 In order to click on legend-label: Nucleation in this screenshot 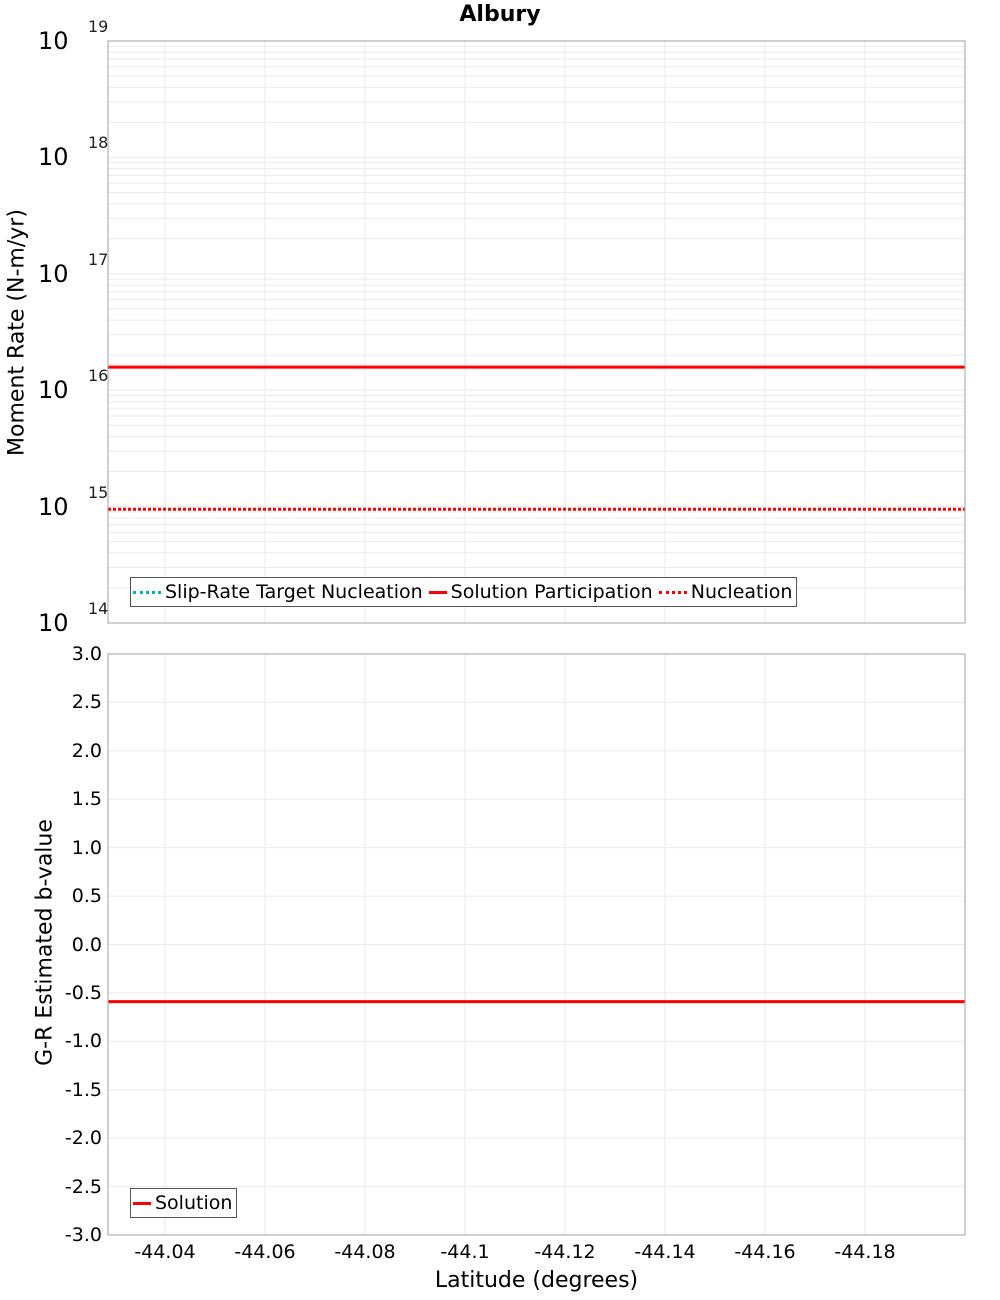, I will do `click(741, 592)`.